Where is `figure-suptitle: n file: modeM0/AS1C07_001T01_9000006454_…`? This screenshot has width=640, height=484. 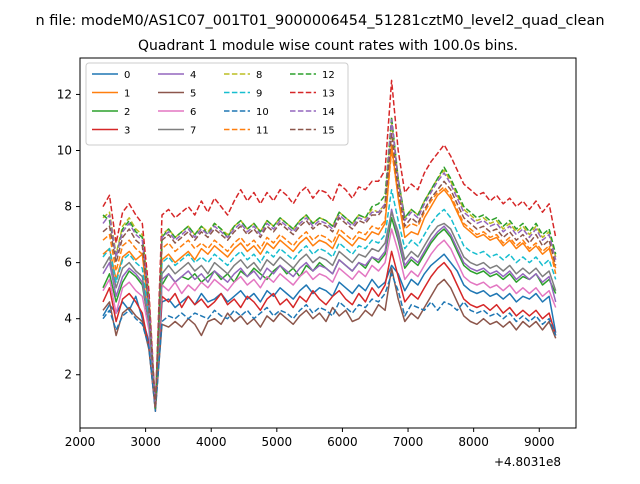
figure-suptitle: n file: modeM0/AS1C07_001T01_9000006454_… is located at coordinates (319, 21).